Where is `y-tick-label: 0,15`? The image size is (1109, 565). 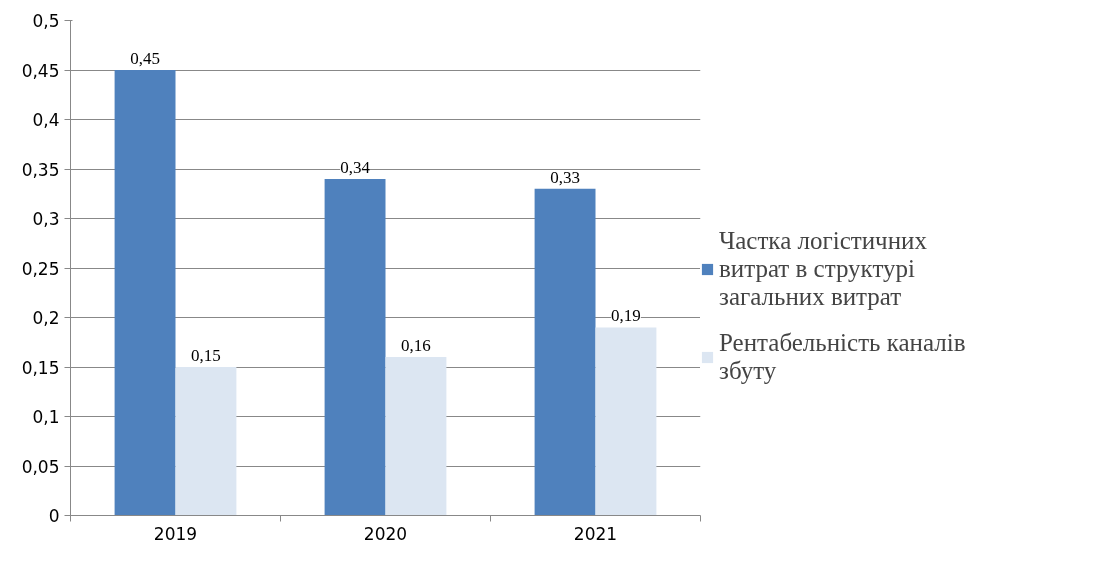 y-tick-label: 0,15 is located at coordinates (40, 367).